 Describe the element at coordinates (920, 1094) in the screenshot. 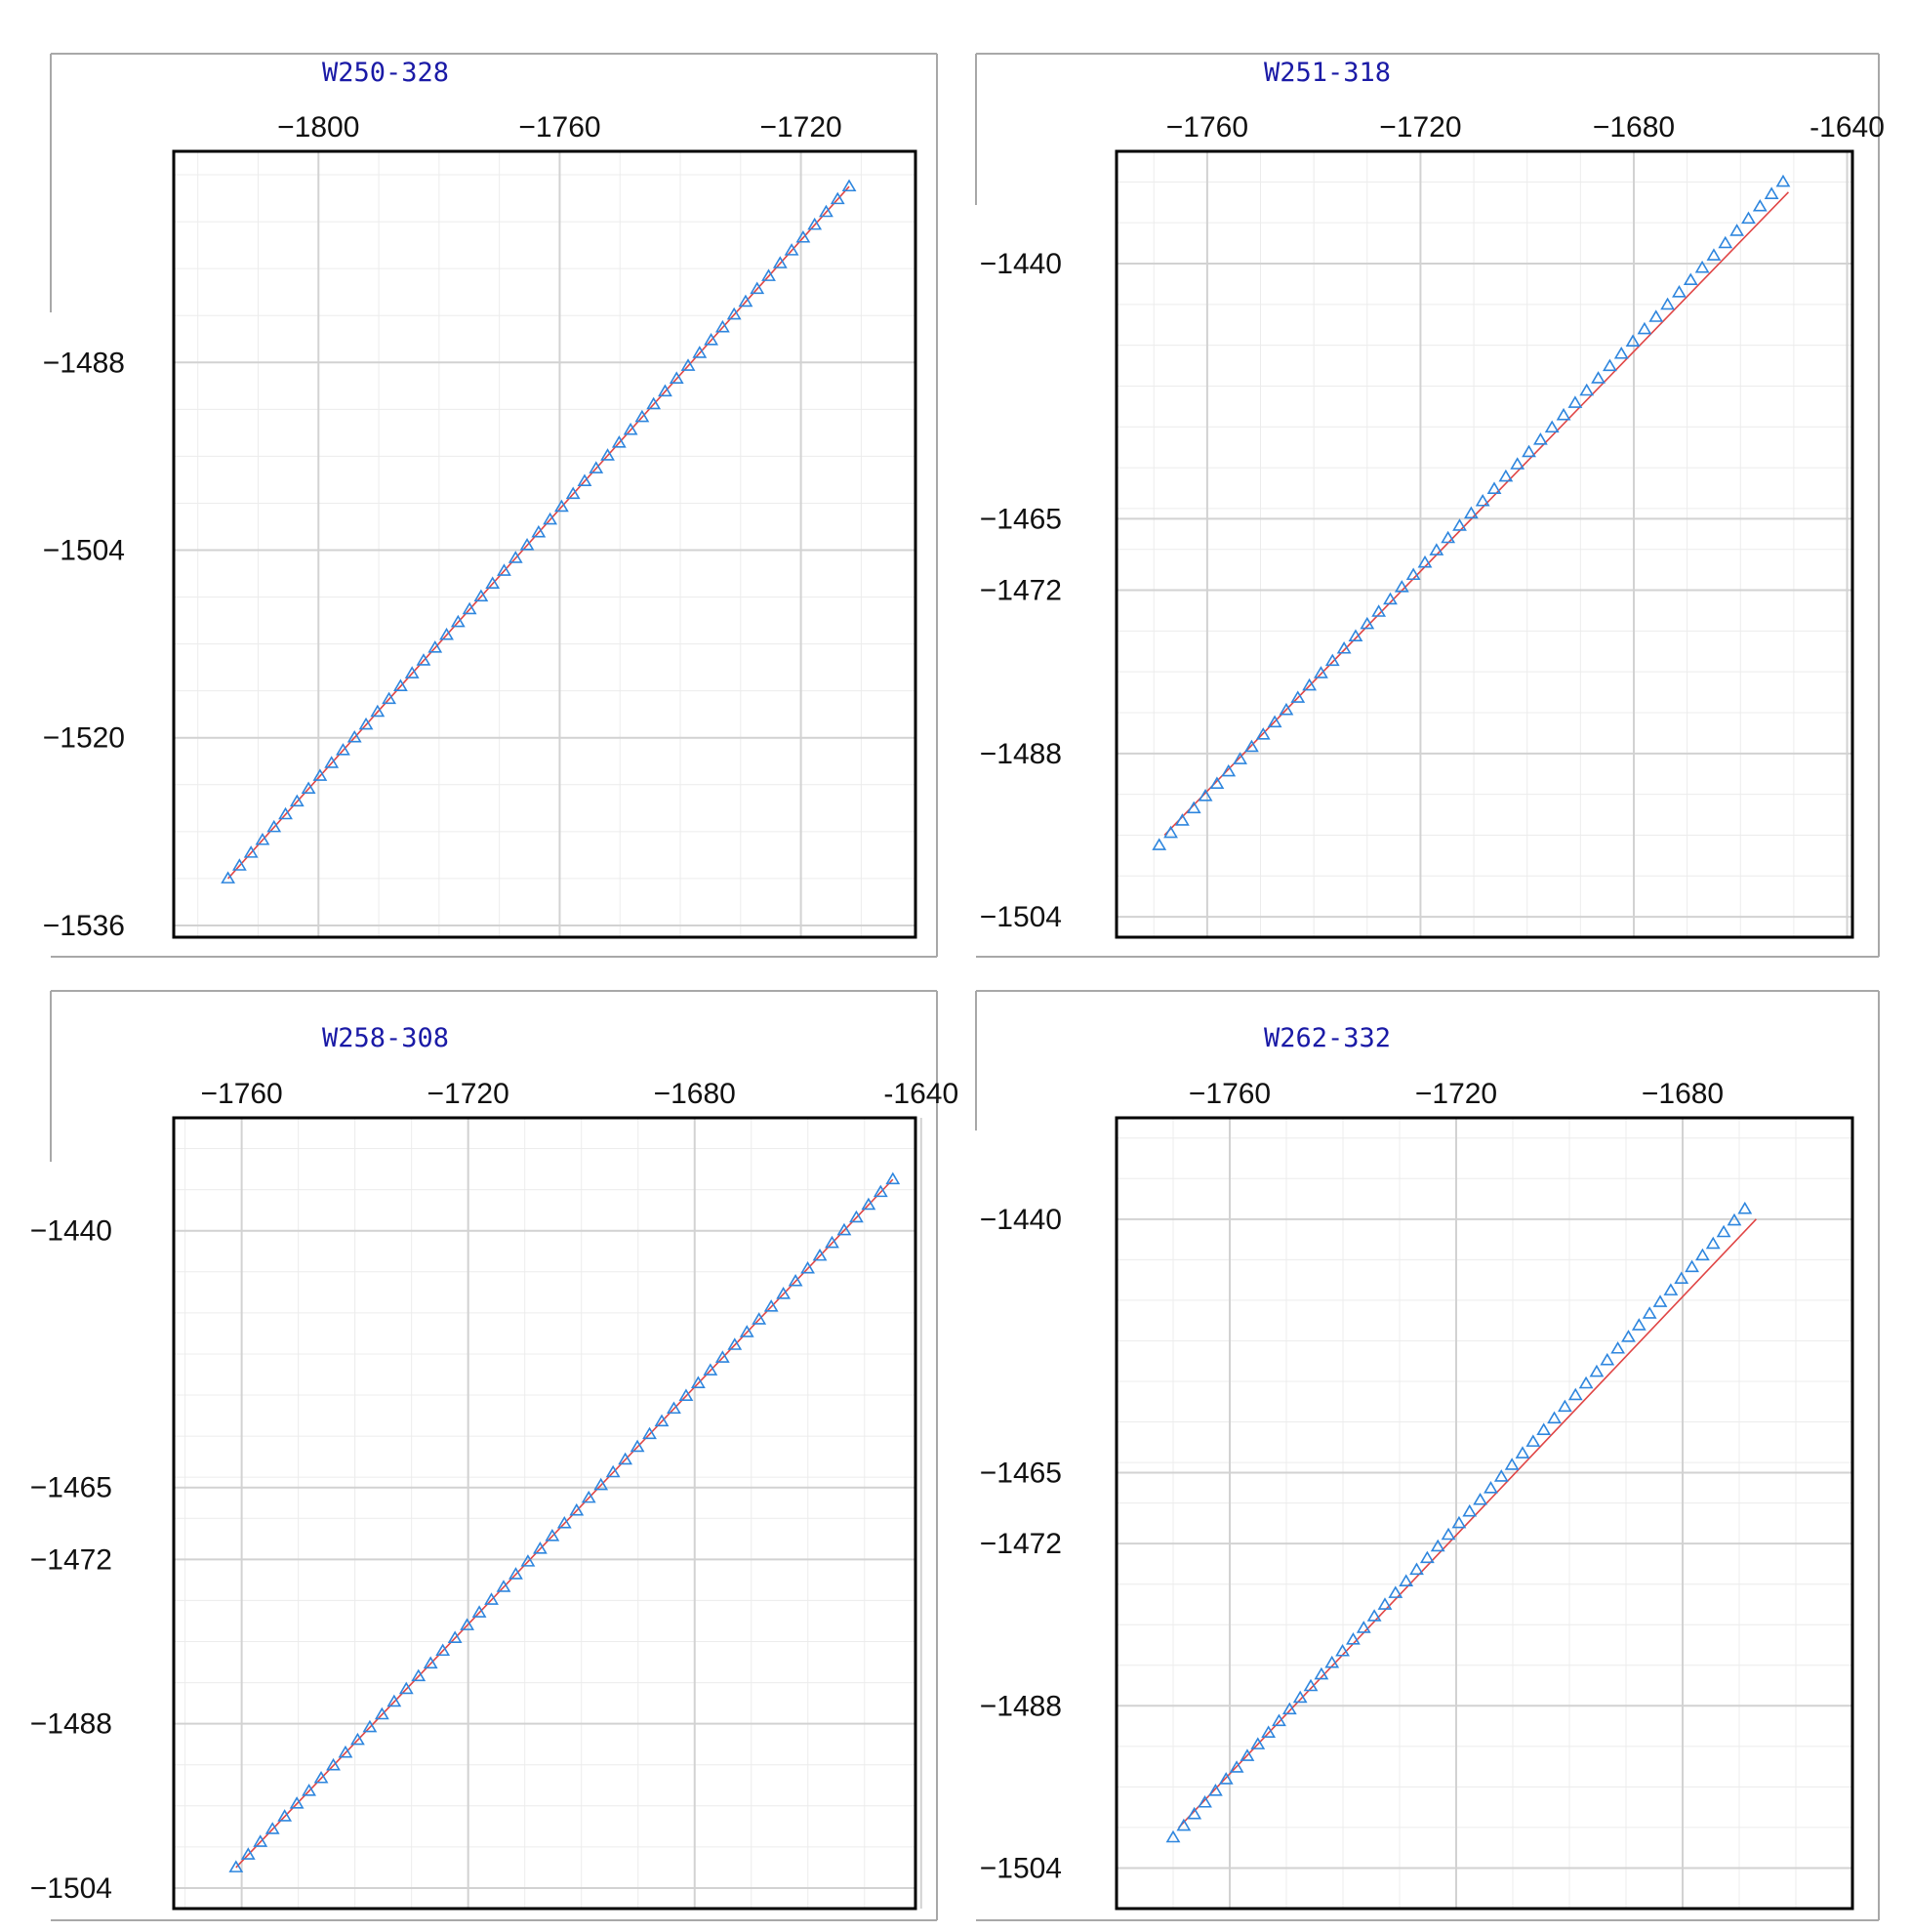

I see `x-tick-label: -1640` at that location.